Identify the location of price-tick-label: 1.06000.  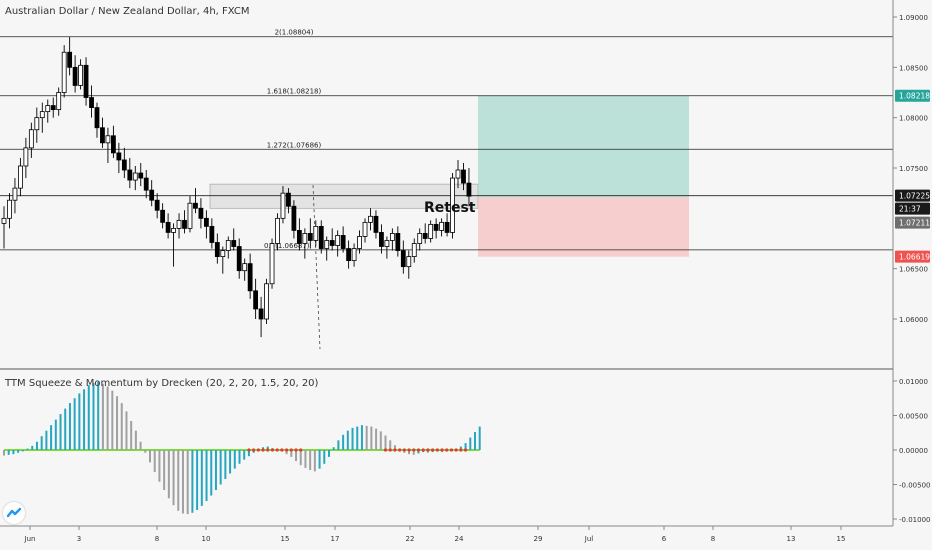
(913, 320).